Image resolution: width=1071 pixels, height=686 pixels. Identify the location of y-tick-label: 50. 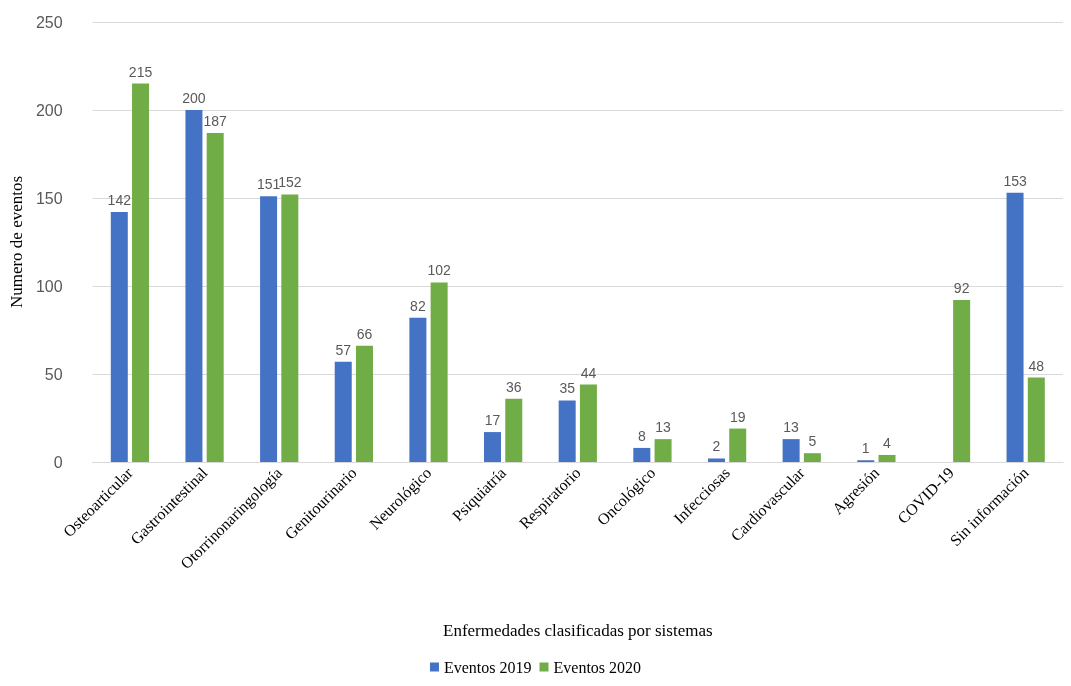
(53, 374).